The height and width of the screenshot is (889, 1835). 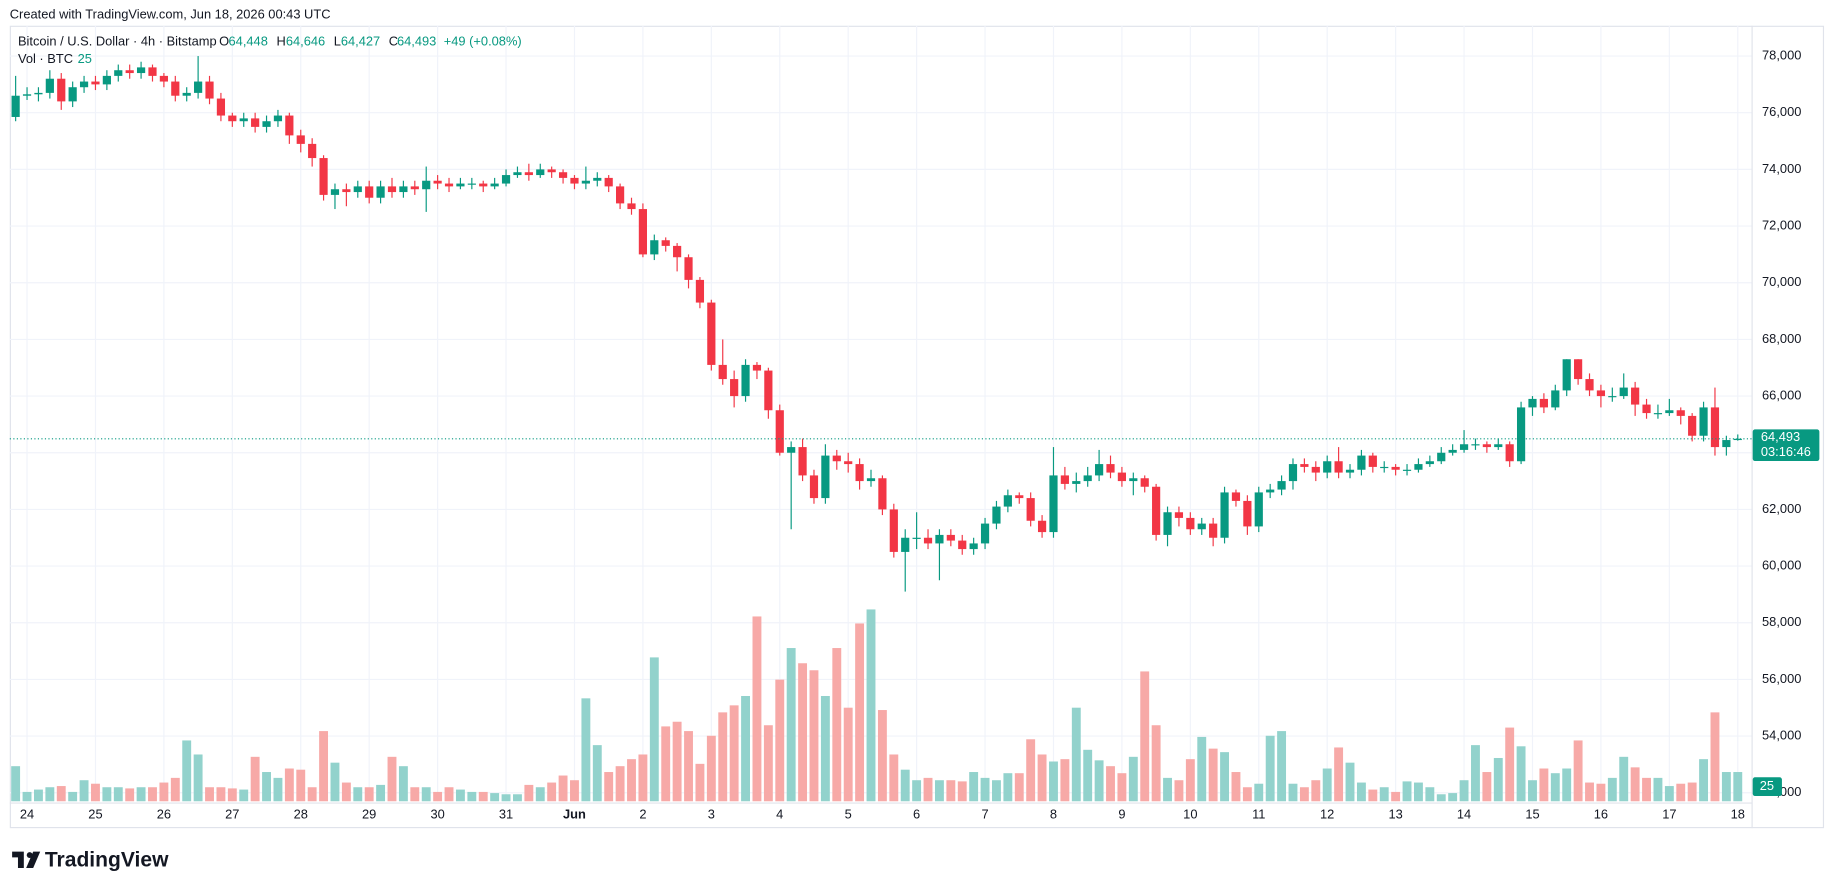 I want to click on x-tick-label: 3, so click(x=711, y=814).